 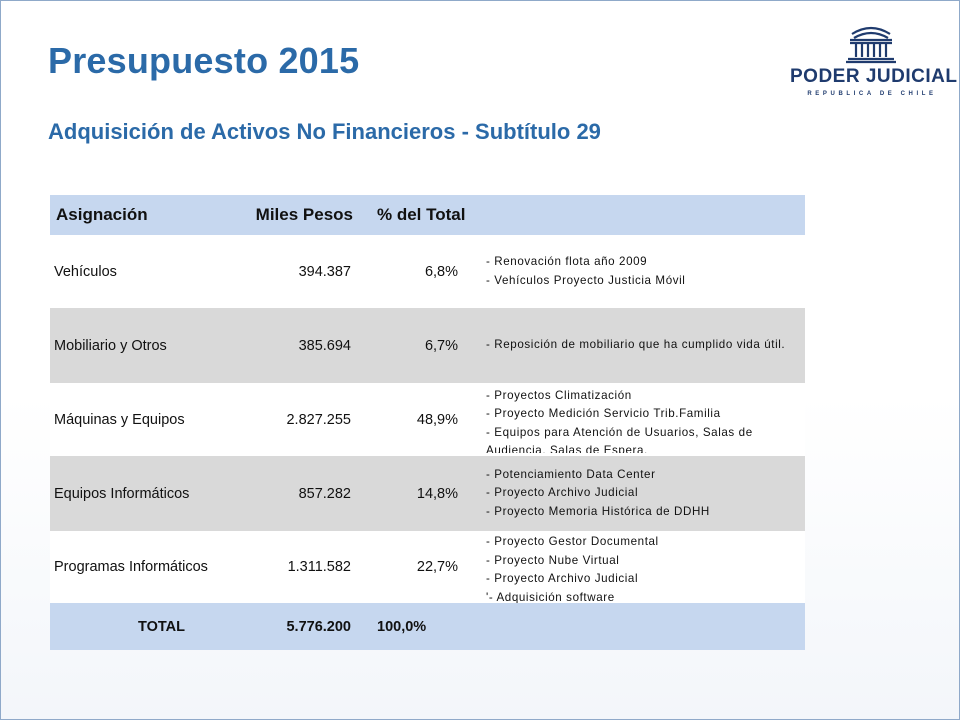 What do you see at coordinates (119, 419) in the screenshot?
I see `cell-asignacion: Máquinas y Equipos` at bounding box center [119, 419].